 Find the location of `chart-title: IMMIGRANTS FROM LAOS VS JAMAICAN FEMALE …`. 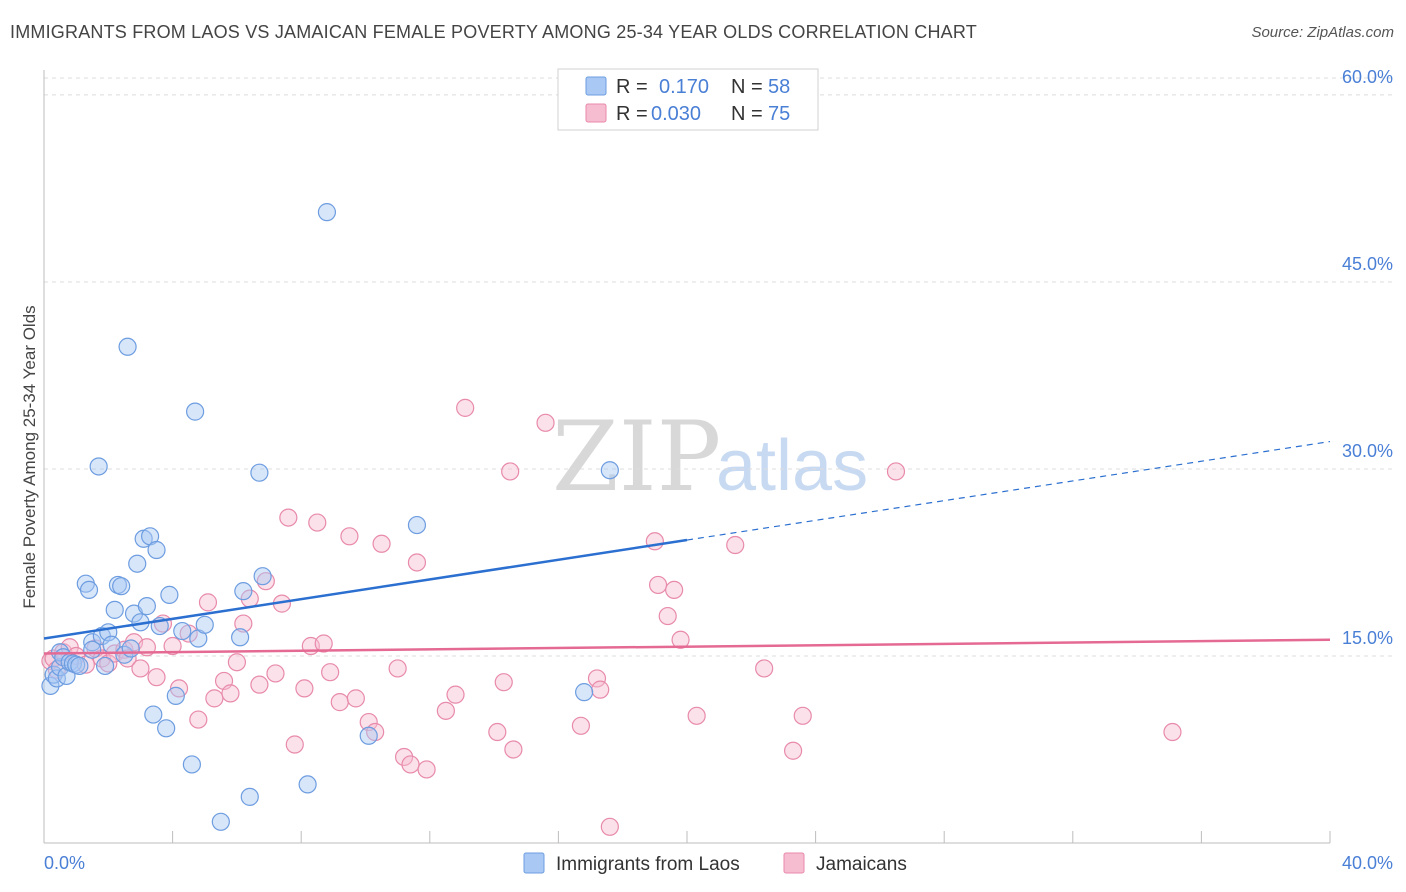

chart-title: IMMIGRANTS FROM LAOS VS JAMAICAN FEMALE … is located at coordinates (493, 32).